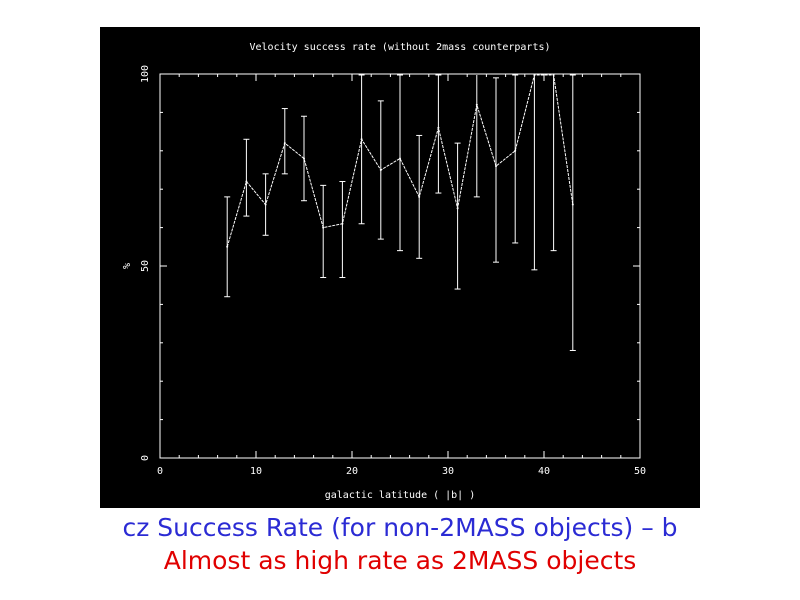  Describe the element at coordinates (145, 458) in the screenshot. I see `y-tick-label: 0` at that location.